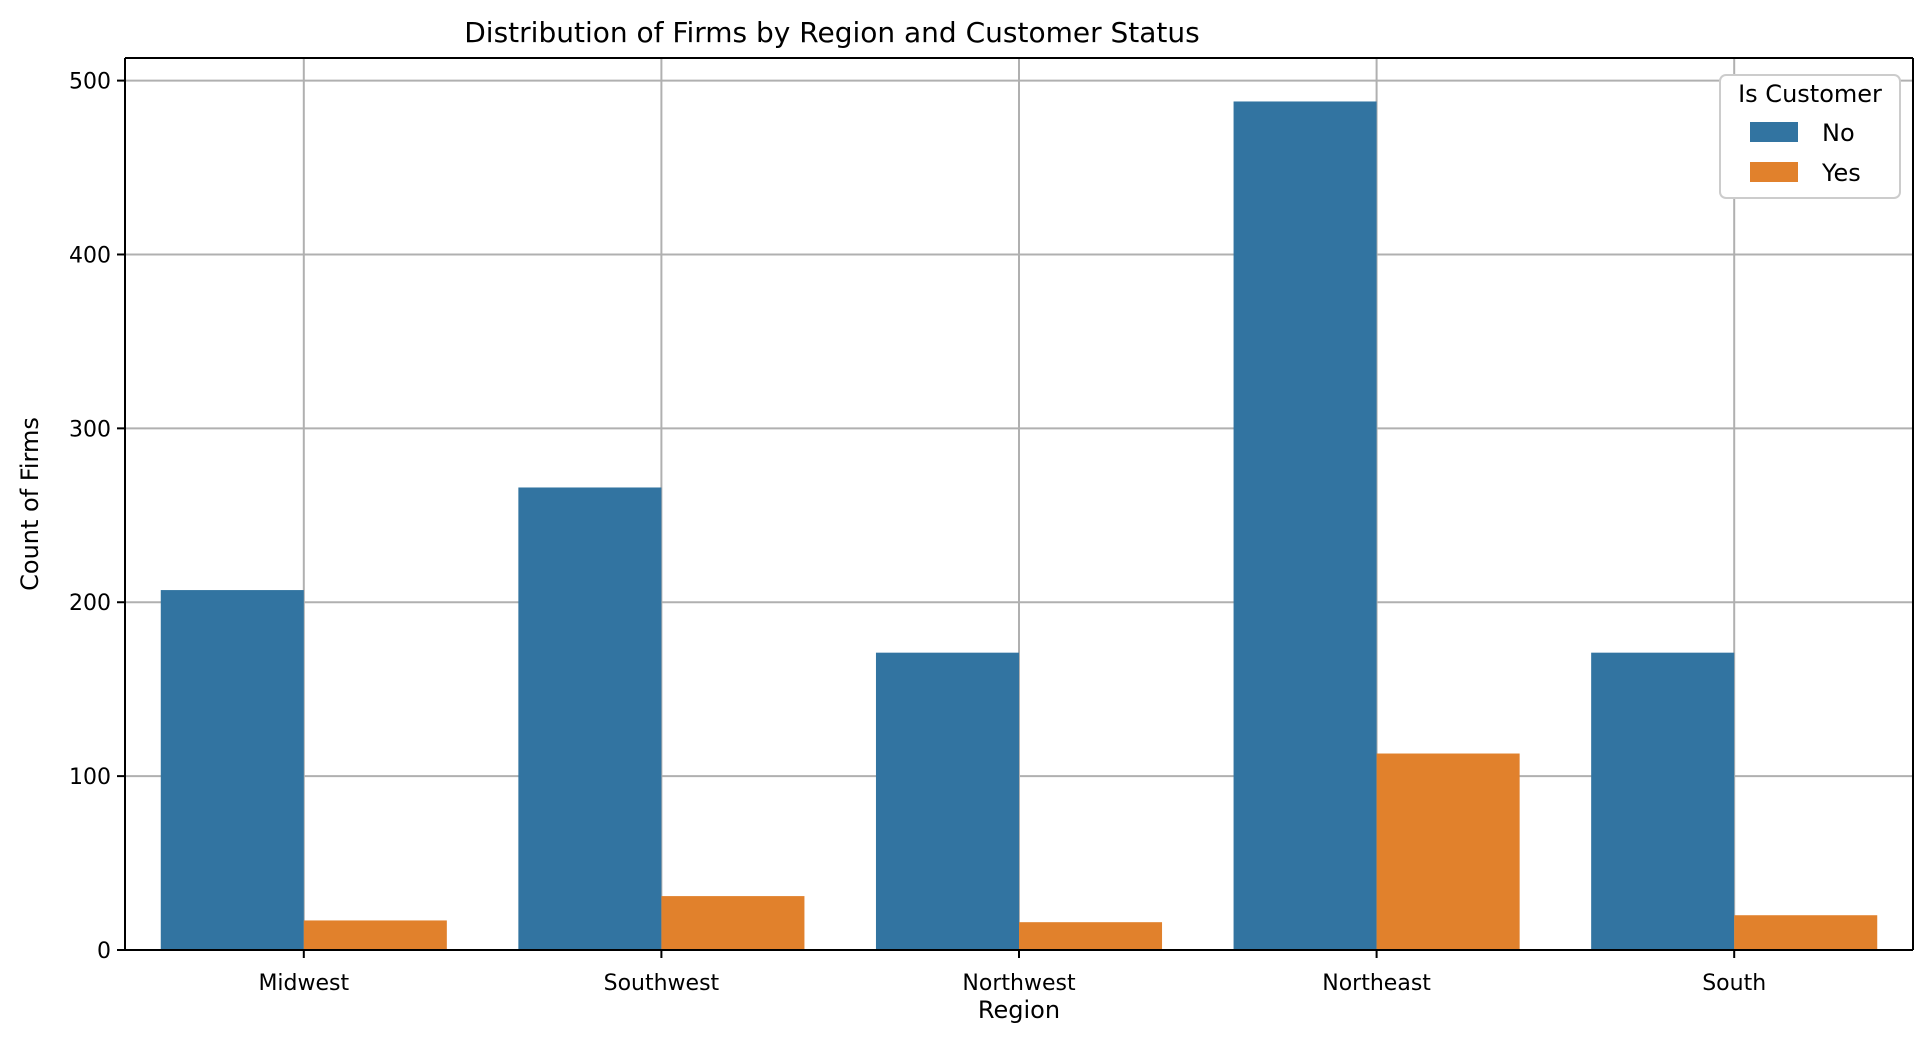  I want to click on legend-swatch-no, so click(1774, 132).